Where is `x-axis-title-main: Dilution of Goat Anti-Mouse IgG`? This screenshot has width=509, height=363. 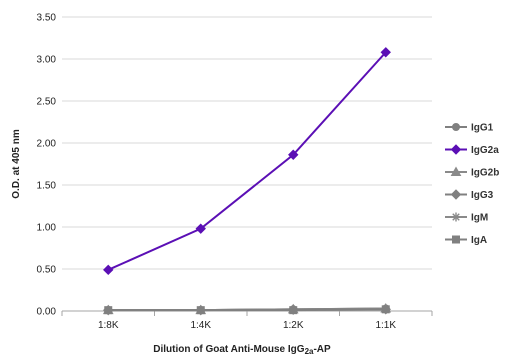
x-axis-title-main: Dilution of Goat Anti-Mouse IgG is located at coordinates (228, 349).